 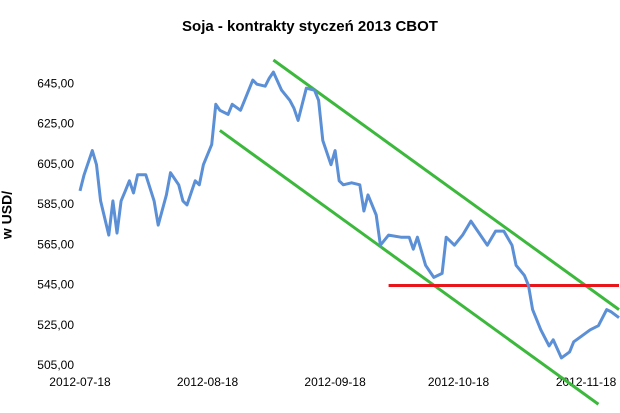 What do you see at coordinates (310, 26) in the screenshot?
I see `chart-title: Soja - kontrakty styczeń 2013 CBOT` at bounding box center [310, 26].